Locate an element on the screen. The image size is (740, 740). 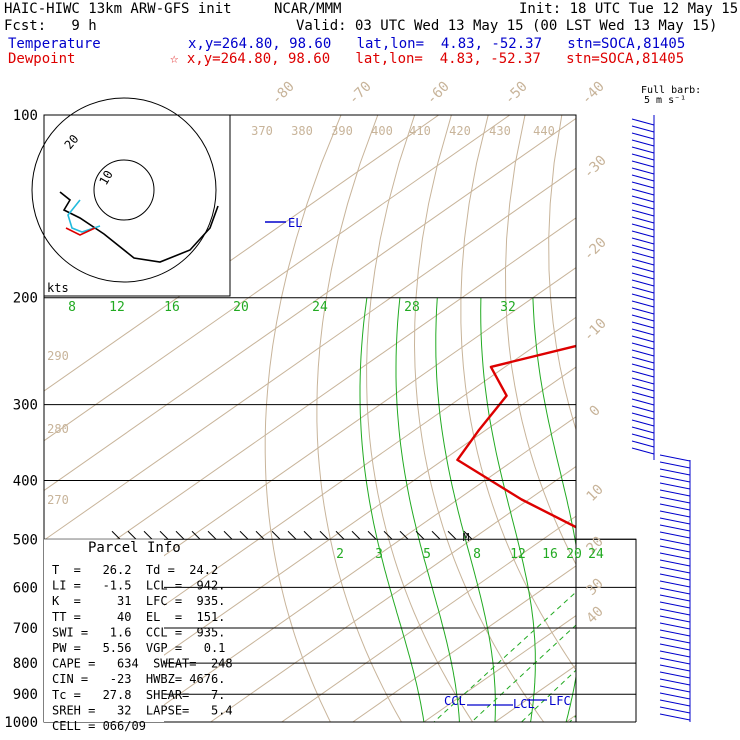
parcel-info-row: Tc = 27.8 SHEAR= 7. is located at coordinates (138, 695).